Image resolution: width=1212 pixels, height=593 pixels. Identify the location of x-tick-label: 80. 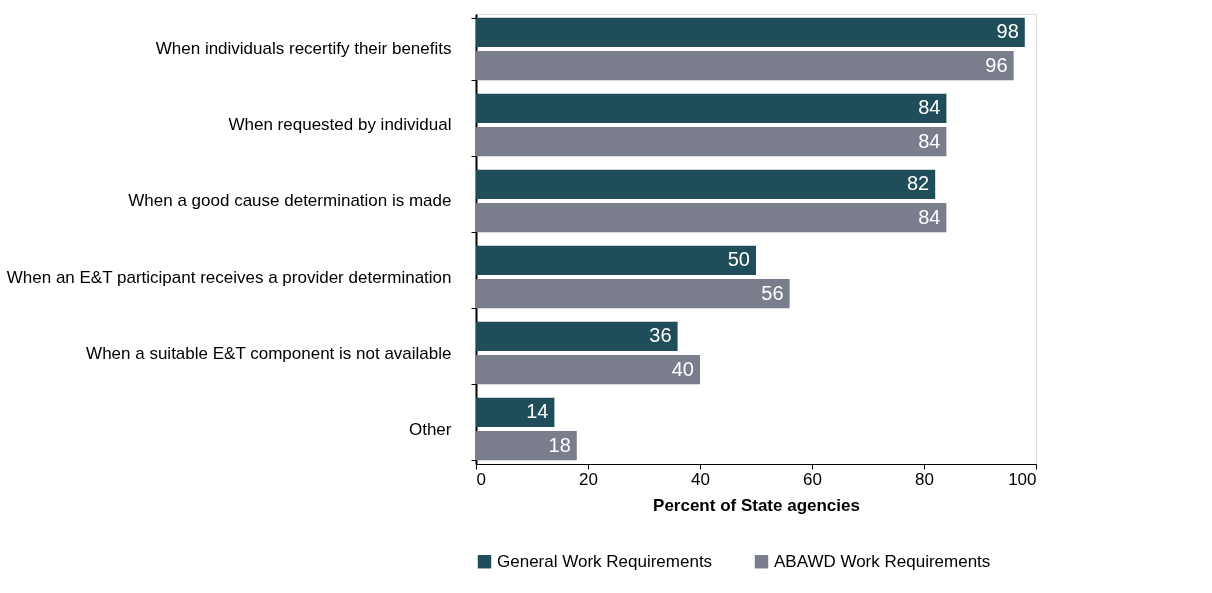
(924, 479).